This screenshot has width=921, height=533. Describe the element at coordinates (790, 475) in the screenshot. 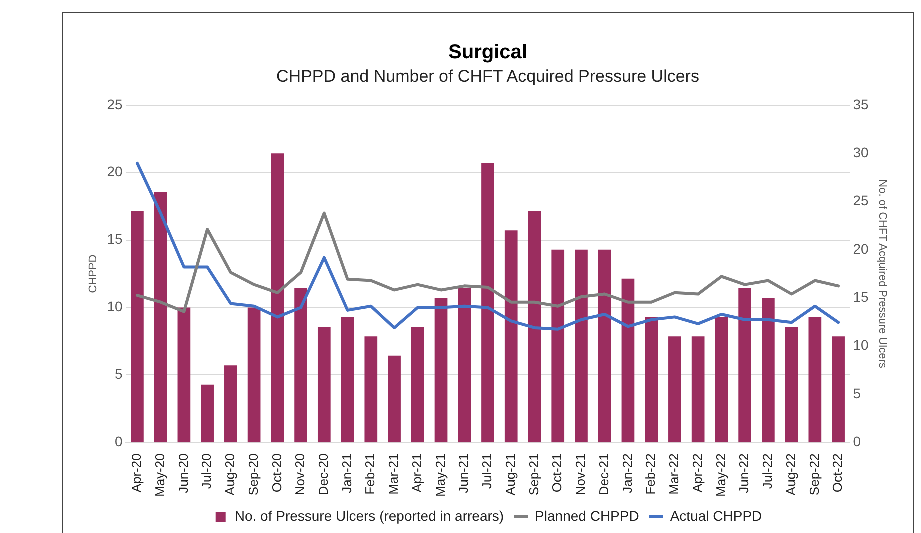

I see `x-tick-label: Aug-22` at that location.